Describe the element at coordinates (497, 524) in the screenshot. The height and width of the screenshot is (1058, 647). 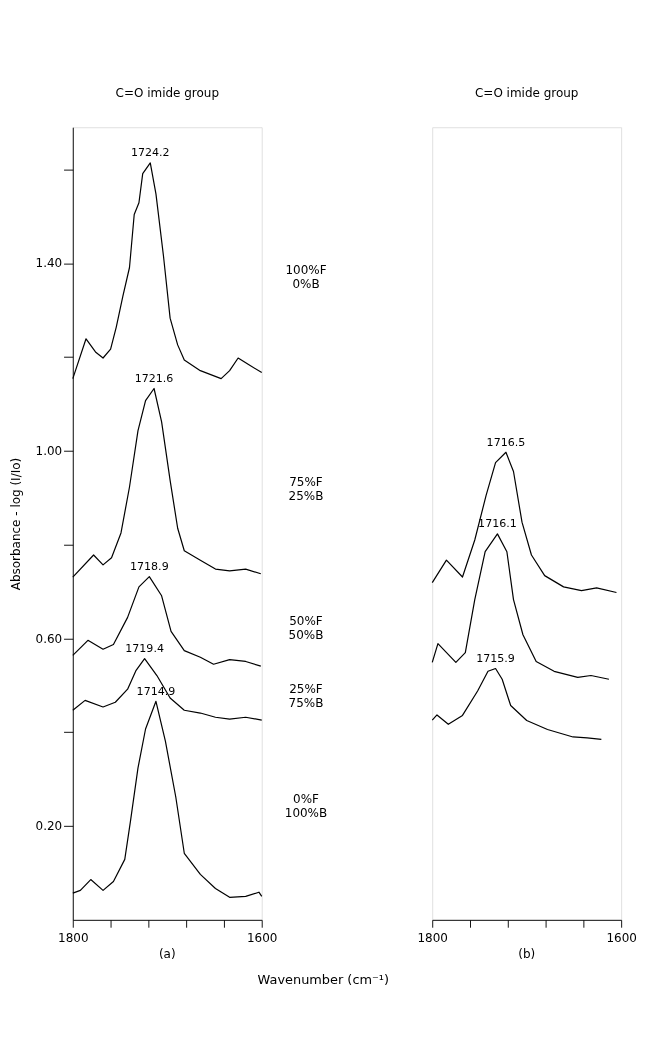
I see `annotation: 1716.1` at that location.